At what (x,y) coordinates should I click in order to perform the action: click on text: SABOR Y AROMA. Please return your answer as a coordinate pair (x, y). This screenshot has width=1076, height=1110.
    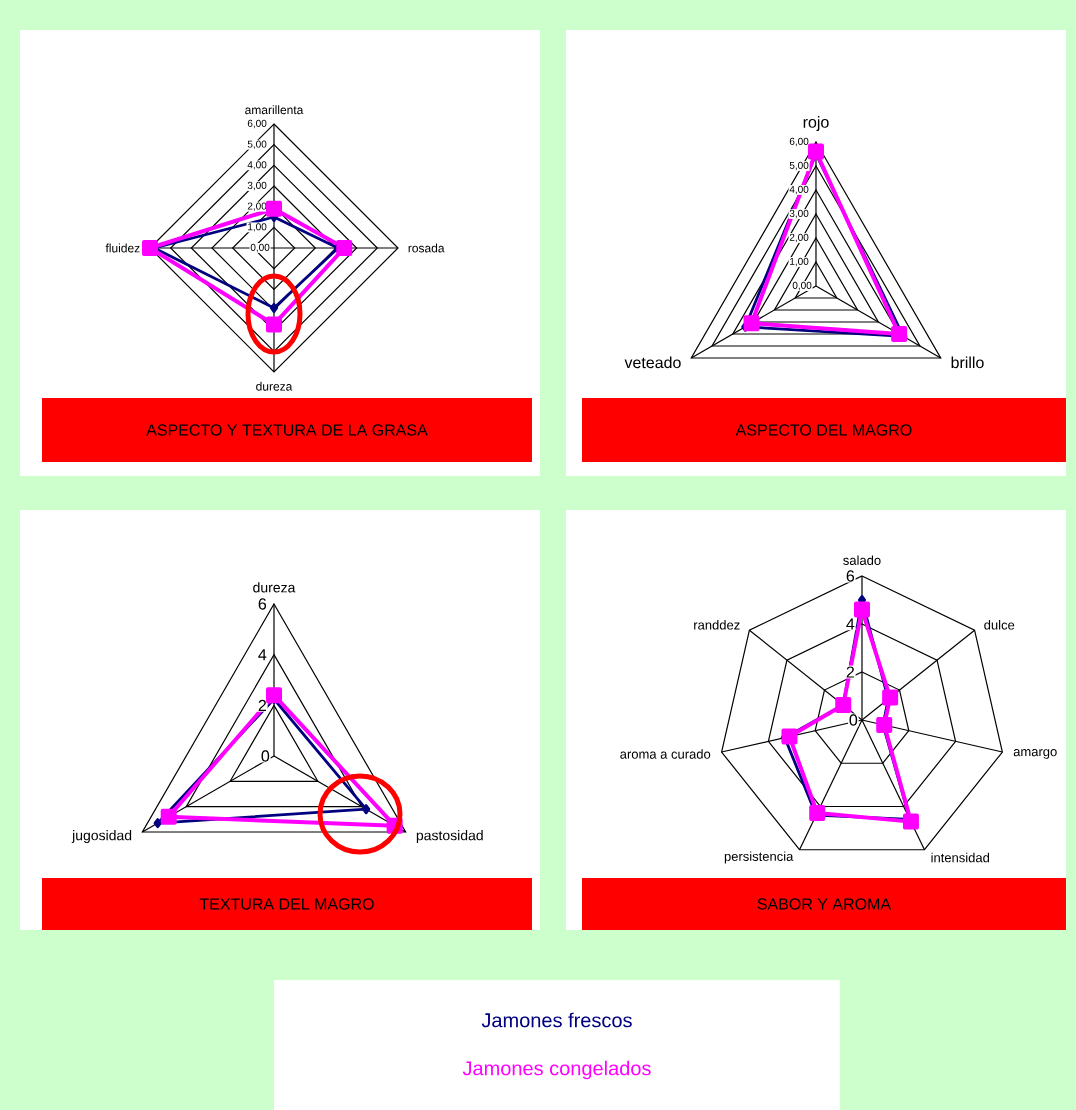
    Looking at the image, I should click on (824, 904).